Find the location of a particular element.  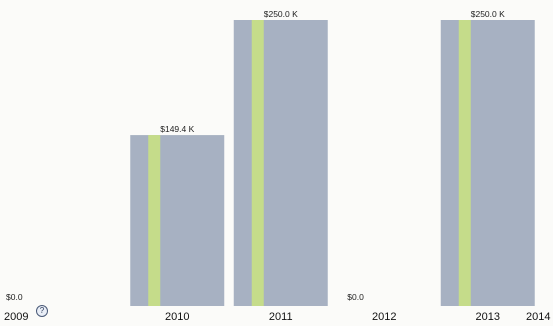

value-label-2011: $250.0 K is located at coordinates (281, 14).